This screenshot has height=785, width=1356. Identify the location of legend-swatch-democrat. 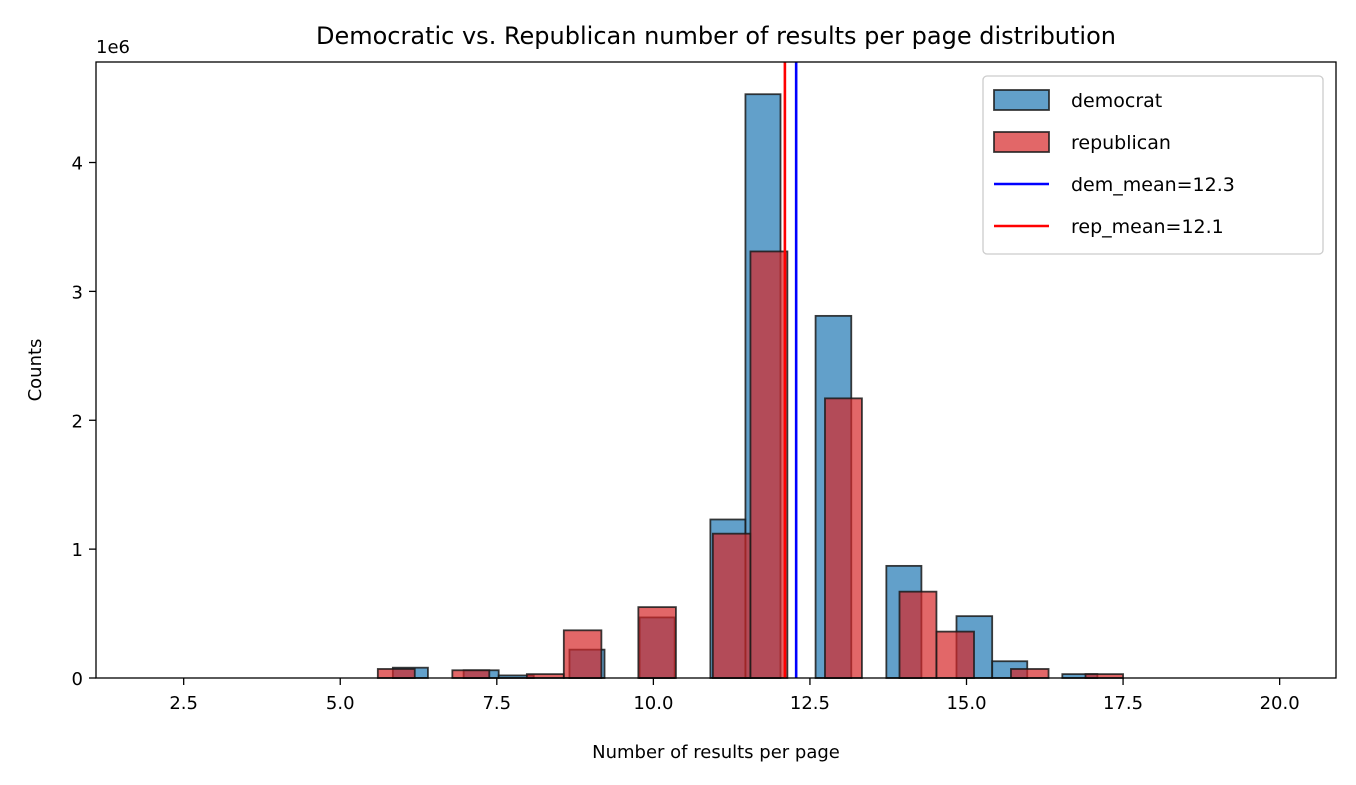
(1021, 100).